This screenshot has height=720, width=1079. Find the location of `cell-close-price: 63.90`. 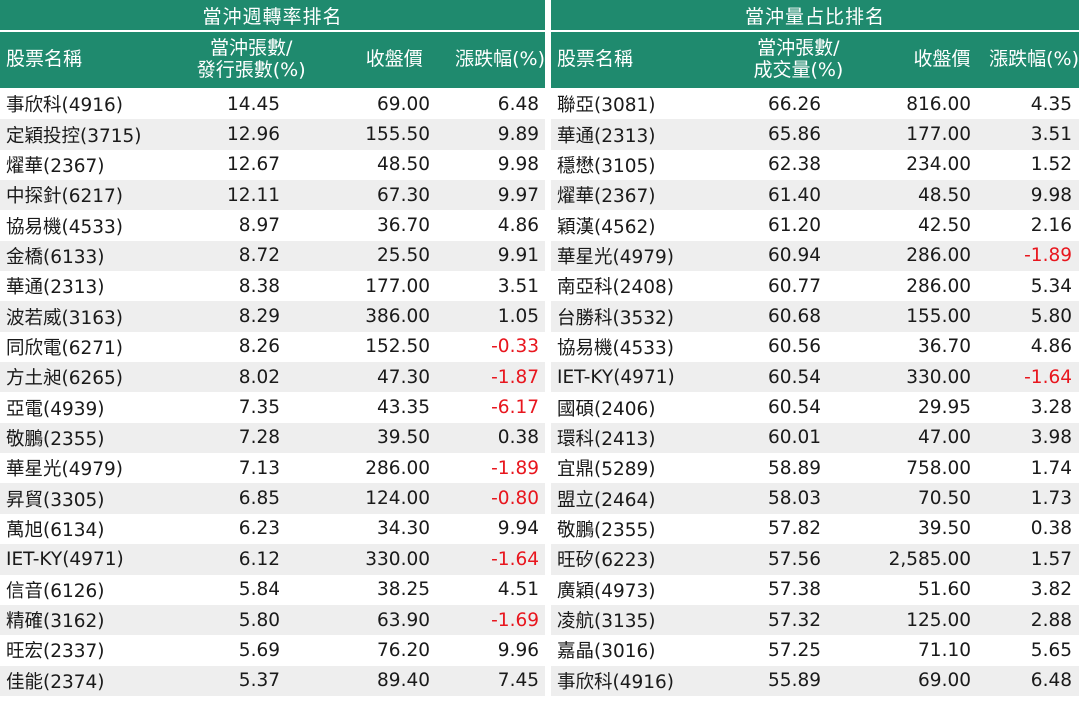

cell-close-price: 63.90 is located at coordinates (403, 620).